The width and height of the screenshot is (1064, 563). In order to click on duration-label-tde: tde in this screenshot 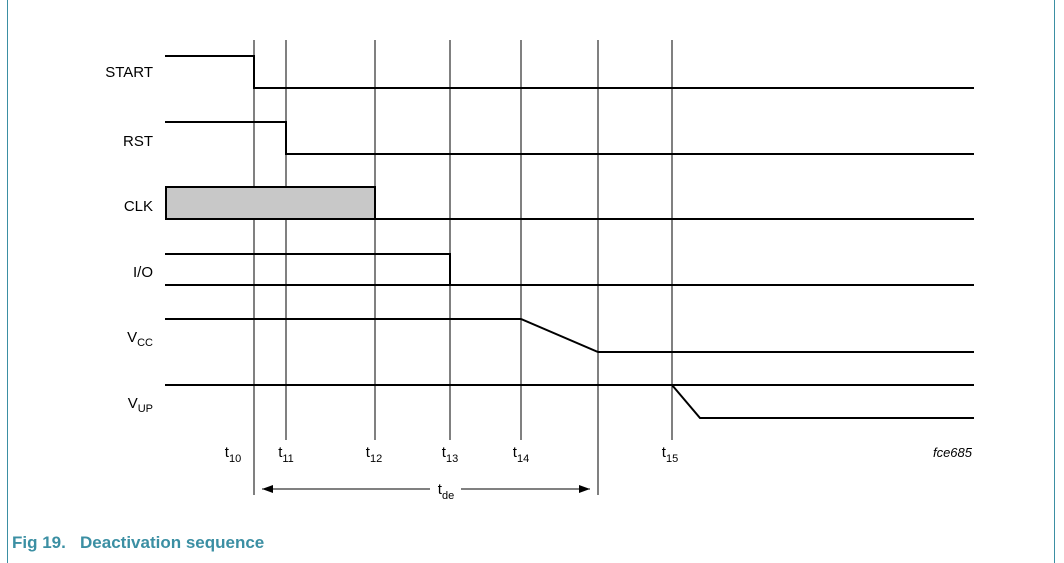, I will do `click(446, 491)`.